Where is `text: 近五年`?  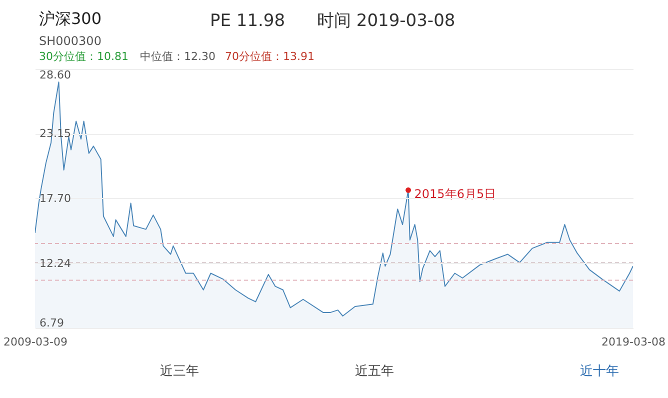
text: 近五年 is located at coordinates (374, 371).